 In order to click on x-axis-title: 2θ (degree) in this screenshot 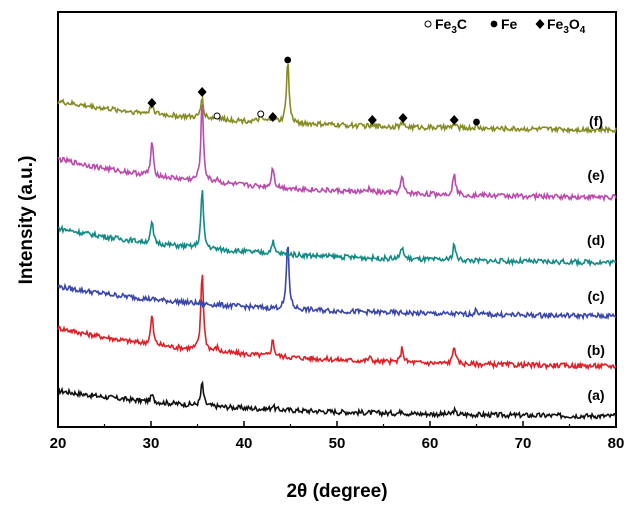, I will do `click(336, 491)`.